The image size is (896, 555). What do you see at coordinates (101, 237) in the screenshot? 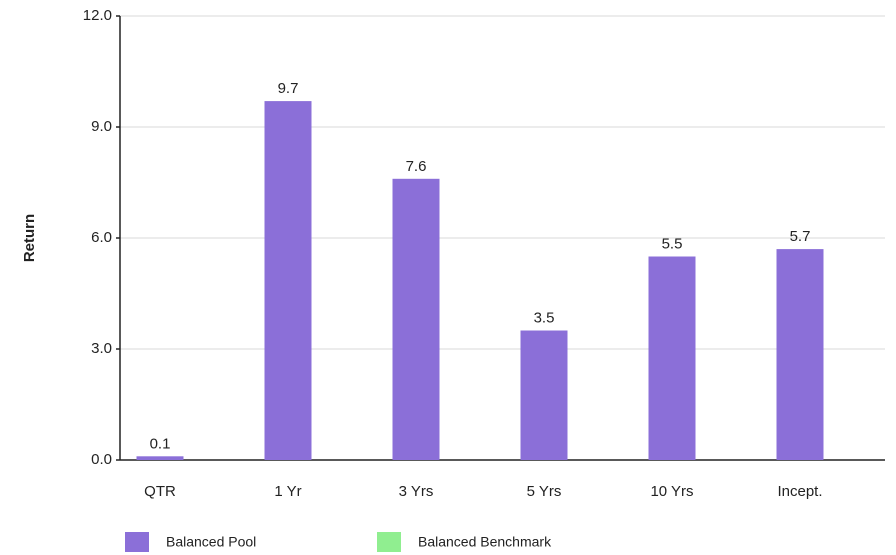
I see `y-tick-label: 6.0` at bounding box center [101, 237].